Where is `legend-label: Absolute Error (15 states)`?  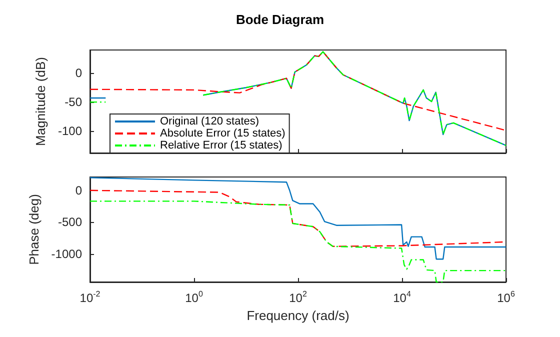
legend-label: Absolute Error (15 states) is located at coordinates (223, 134).